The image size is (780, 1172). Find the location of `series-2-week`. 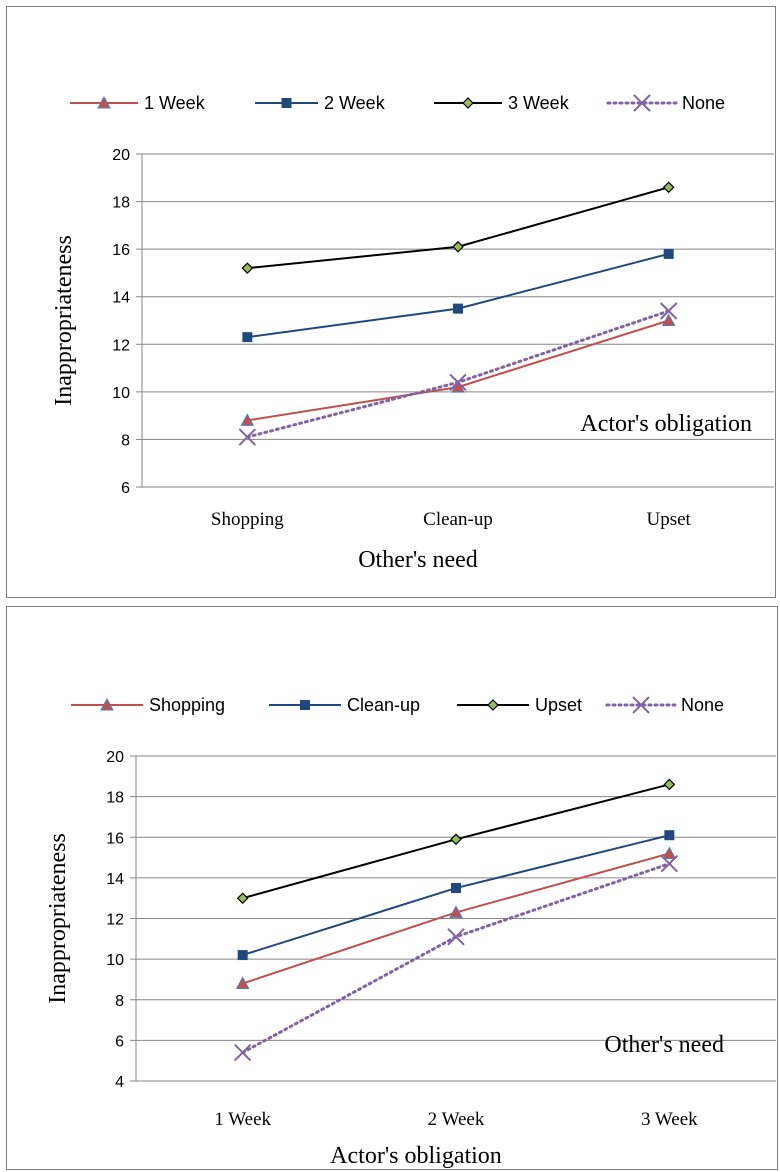

series-2-week is located at coordinates (458, 295).